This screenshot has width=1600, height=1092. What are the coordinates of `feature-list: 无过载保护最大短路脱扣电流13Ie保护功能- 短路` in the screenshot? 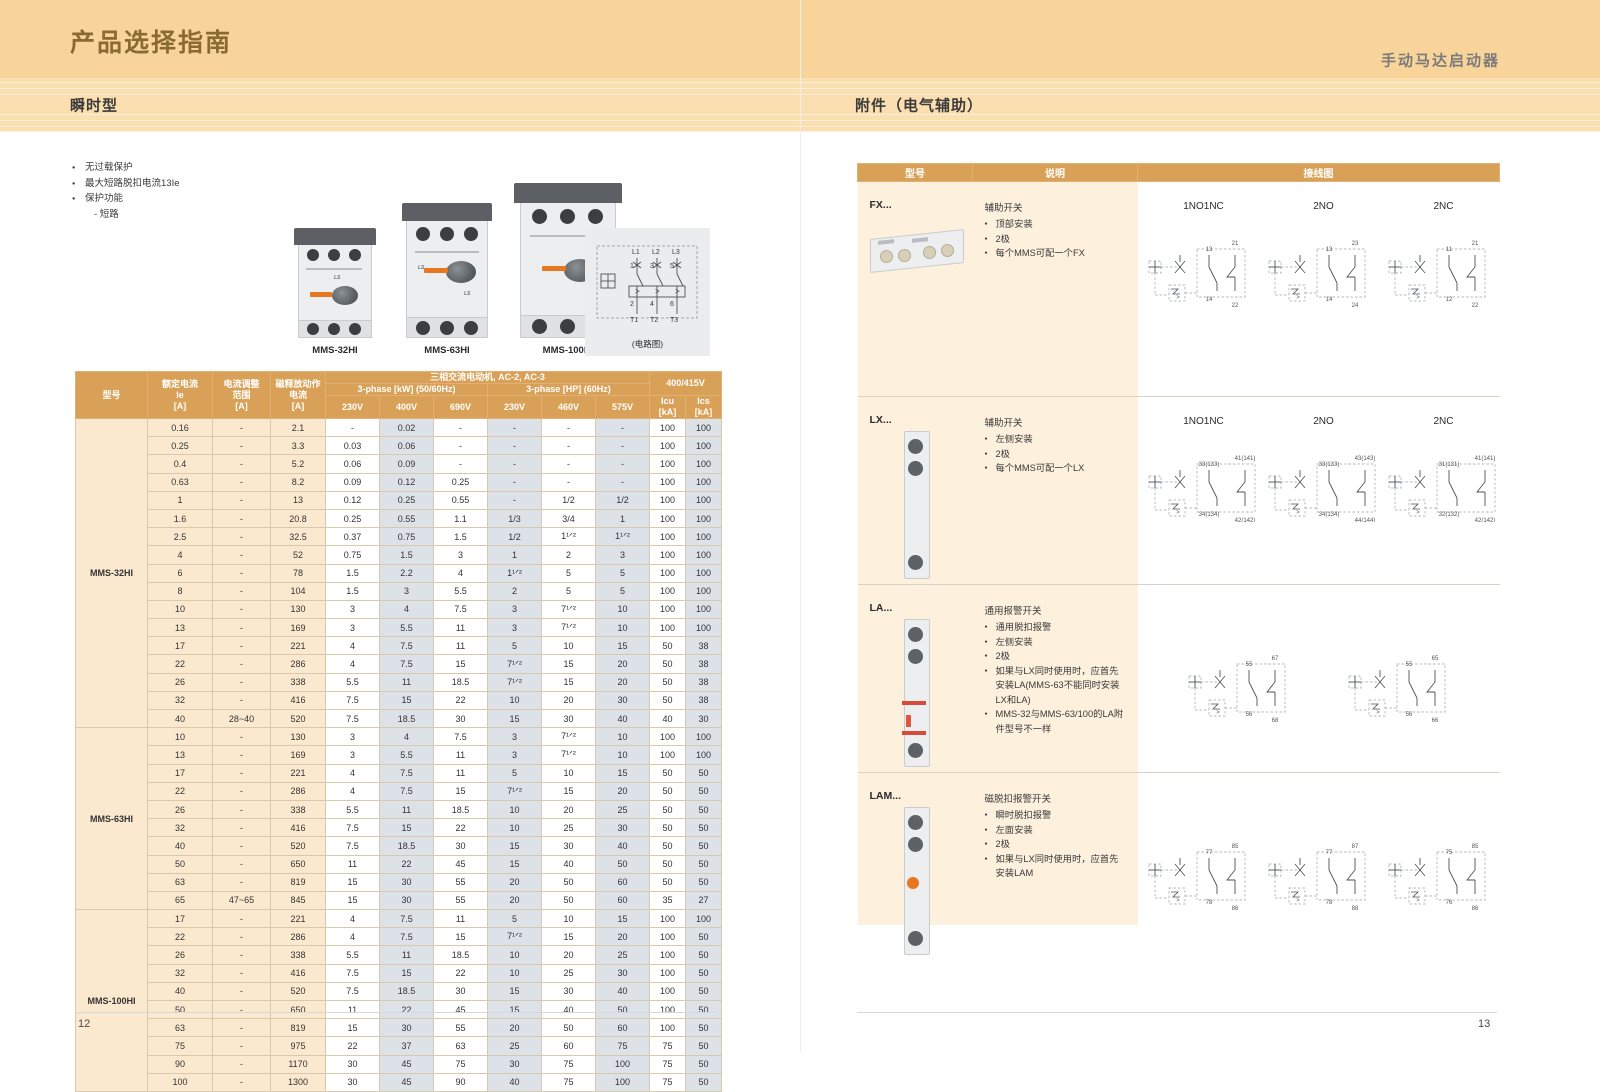 It's located at (222, 191).